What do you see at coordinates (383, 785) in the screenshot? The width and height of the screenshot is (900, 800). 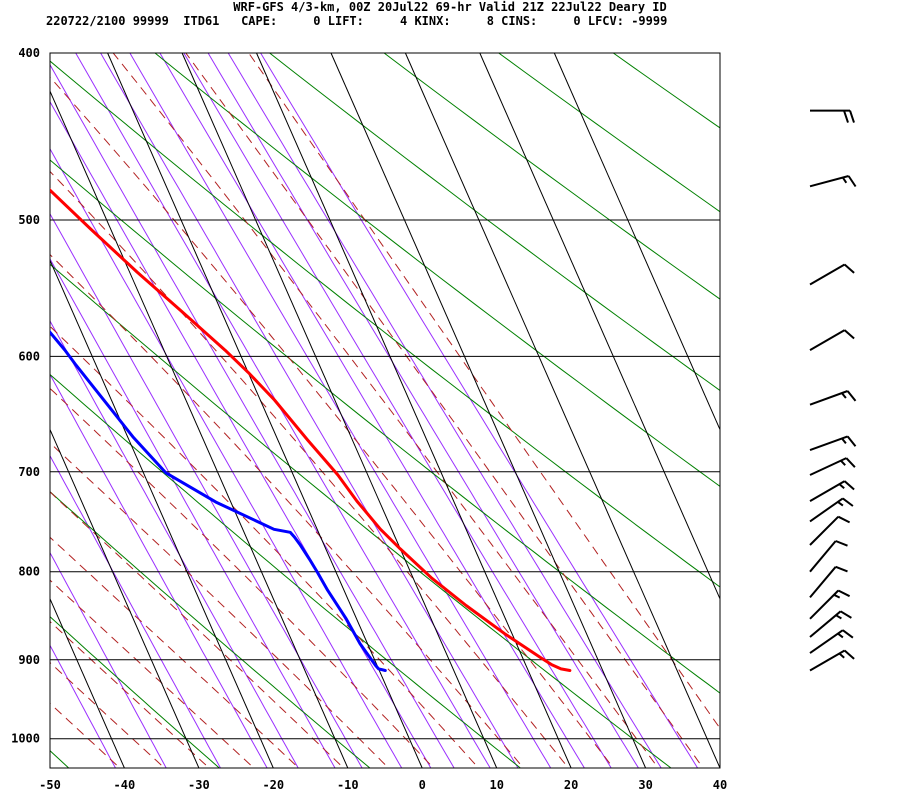 I see `x-axis-ticks: -50 -40 -30 -20 -10 0 10 20 30 40` at bounding box center [383, 785].